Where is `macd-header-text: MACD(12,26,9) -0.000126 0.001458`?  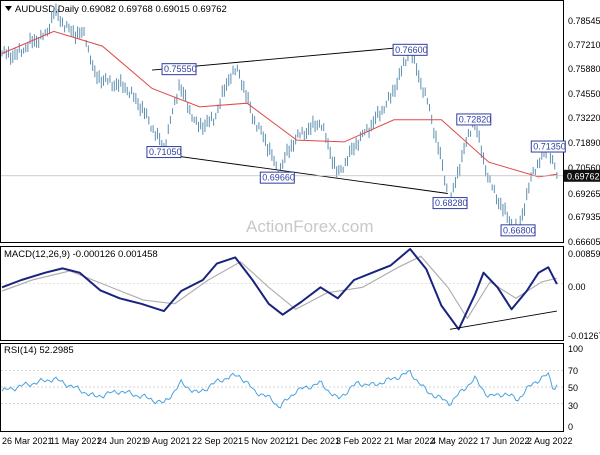 macd-header-text: MACD(12,26,9) -0.000126 0.001458 is located at coordinates (81, 254).